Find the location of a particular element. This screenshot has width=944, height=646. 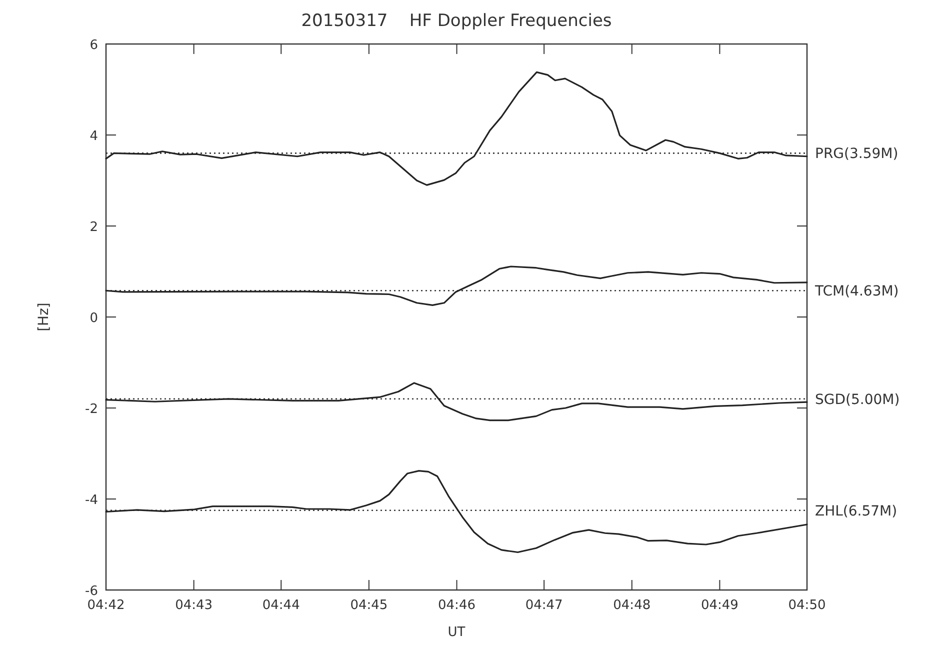

y-axis-title: [Hz] is located at coordinates (44, 317).